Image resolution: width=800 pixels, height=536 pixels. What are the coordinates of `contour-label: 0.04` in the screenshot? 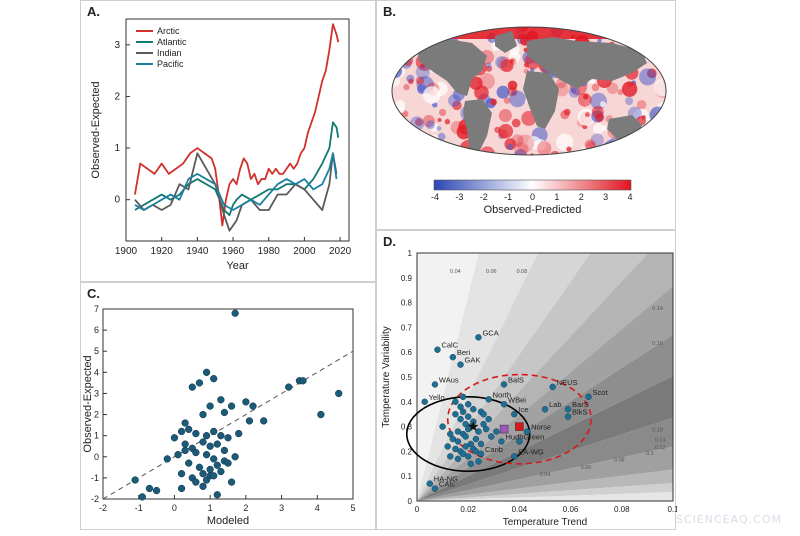 It's located at (545, 475).